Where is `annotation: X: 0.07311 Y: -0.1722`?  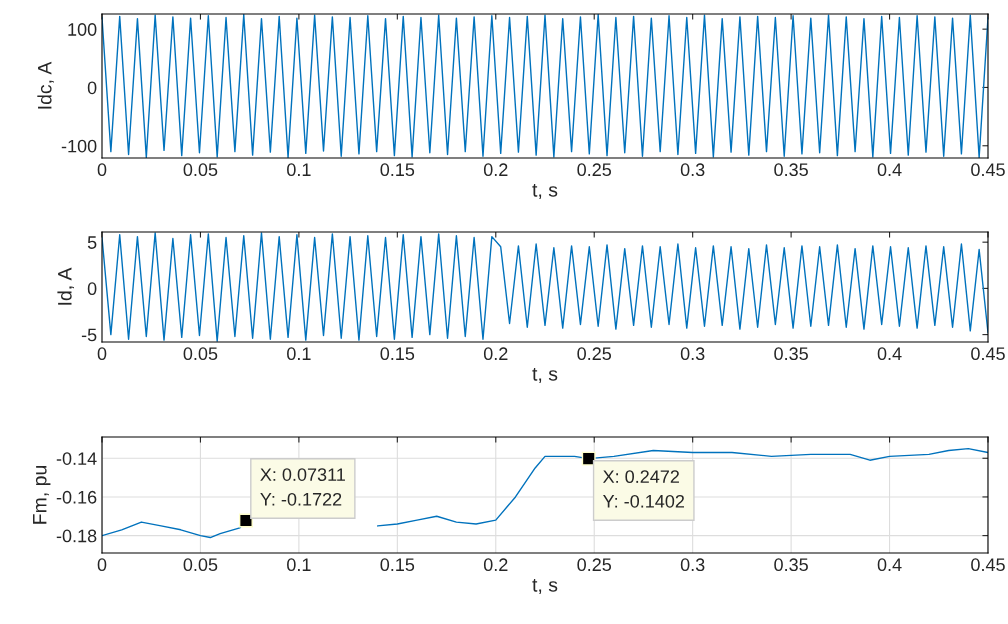
annotation: X: 0.07311 Y: -0.1722 is located at coordinates (302, 487).